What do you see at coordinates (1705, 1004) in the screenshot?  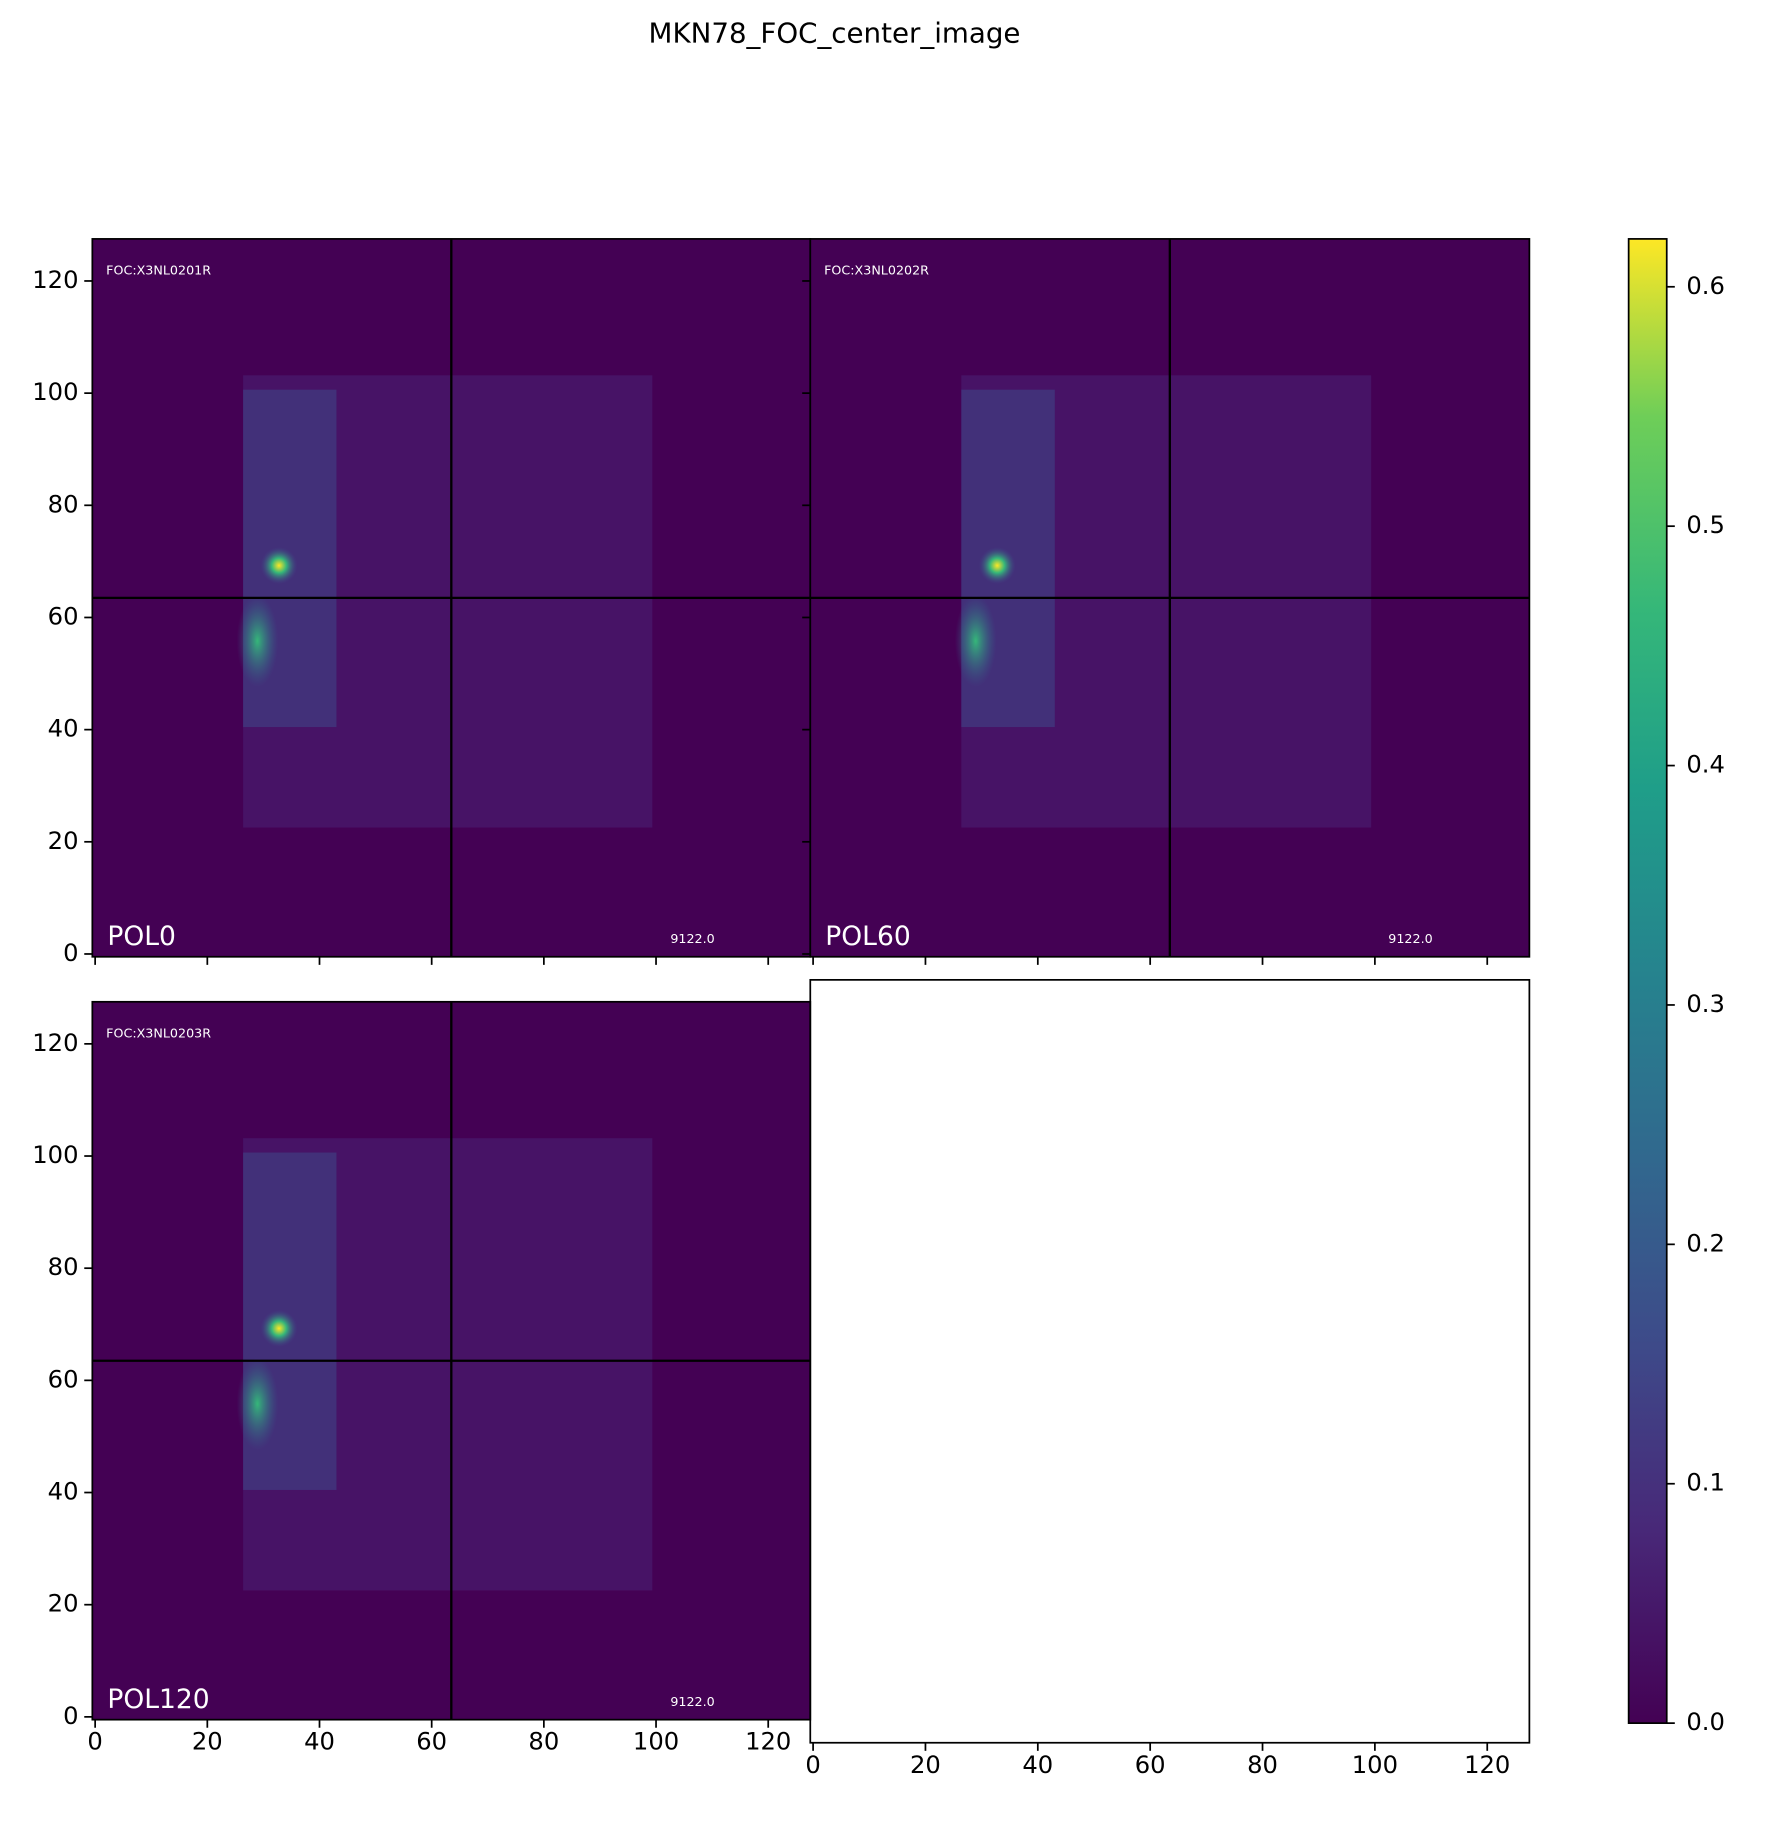 I see `colorbar-tick-label: 0.3` at bounding box center [1705, 1004].